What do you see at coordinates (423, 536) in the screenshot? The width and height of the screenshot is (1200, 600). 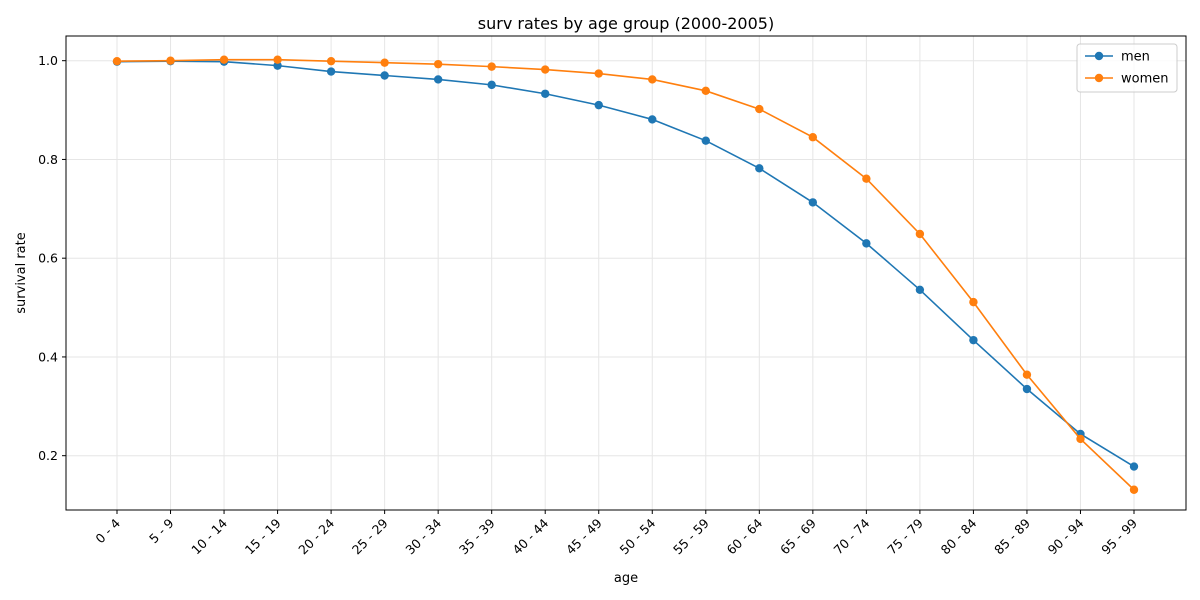 I see `x-tick-label: 30 - 34` at bounding box center [423, 536].